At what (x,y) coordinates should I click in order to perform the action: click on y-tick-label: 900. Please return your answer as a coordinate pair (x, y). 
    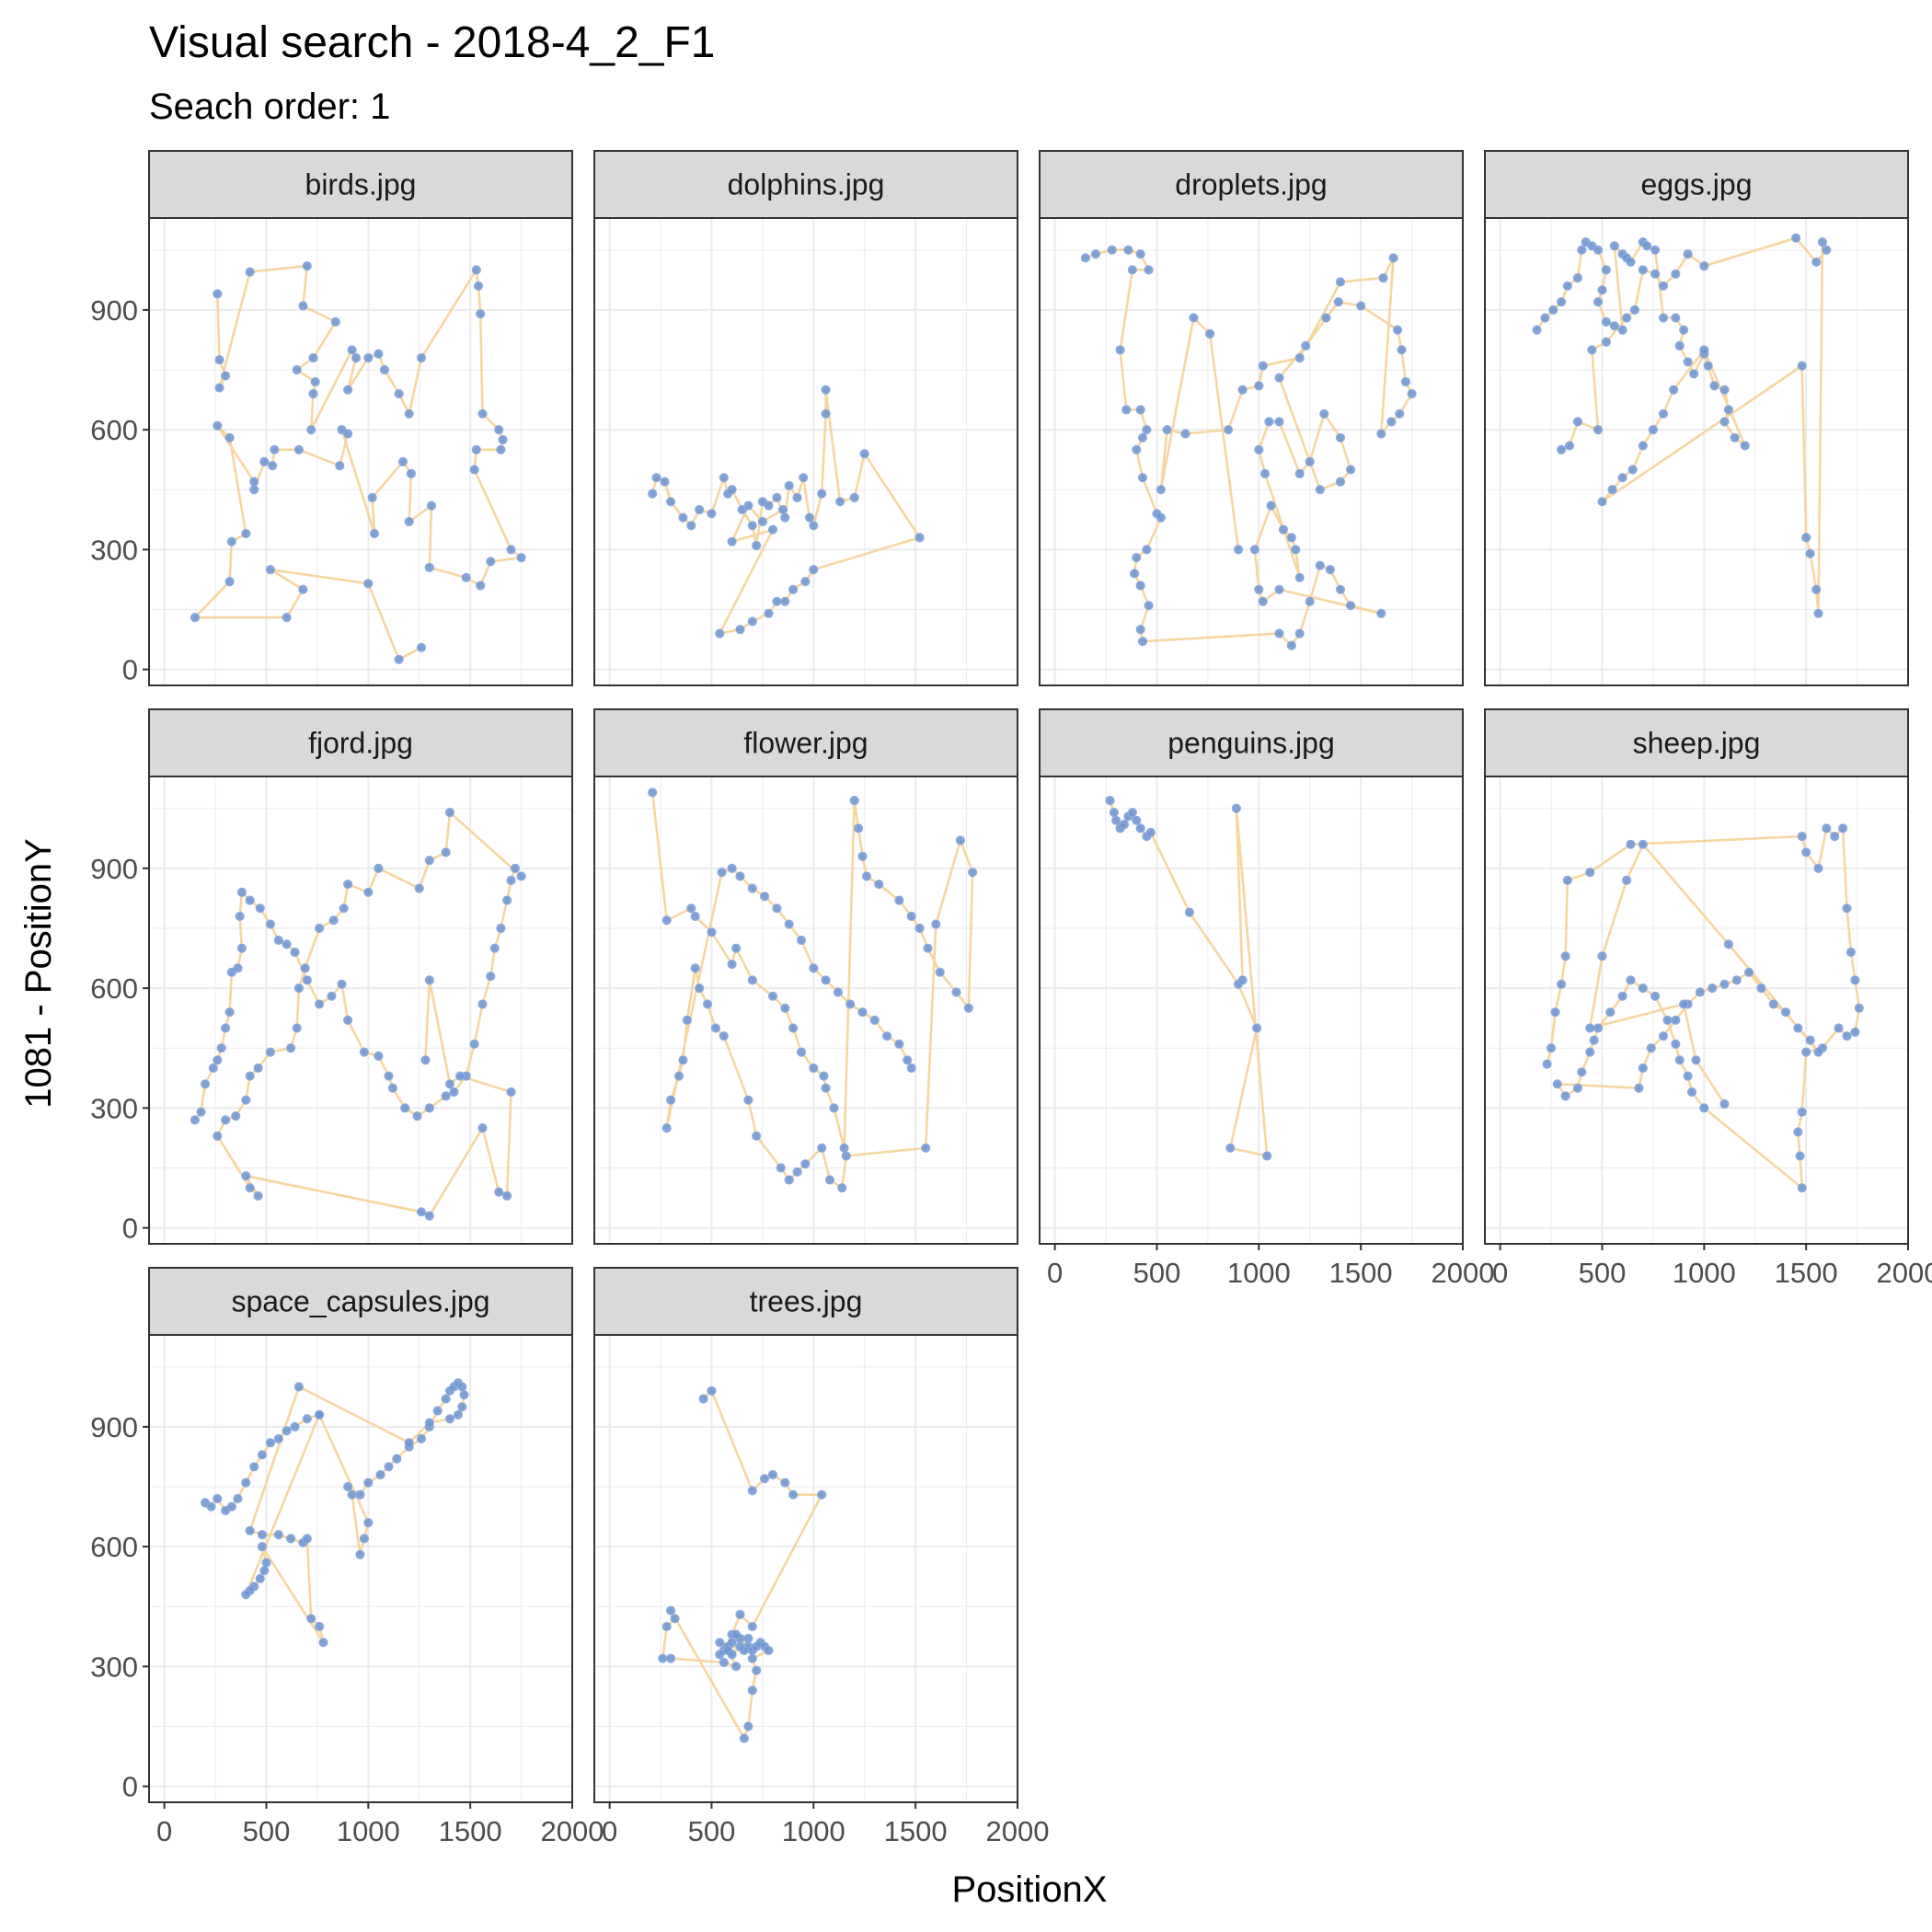
    Looking at the image, I should click on (114, 310).